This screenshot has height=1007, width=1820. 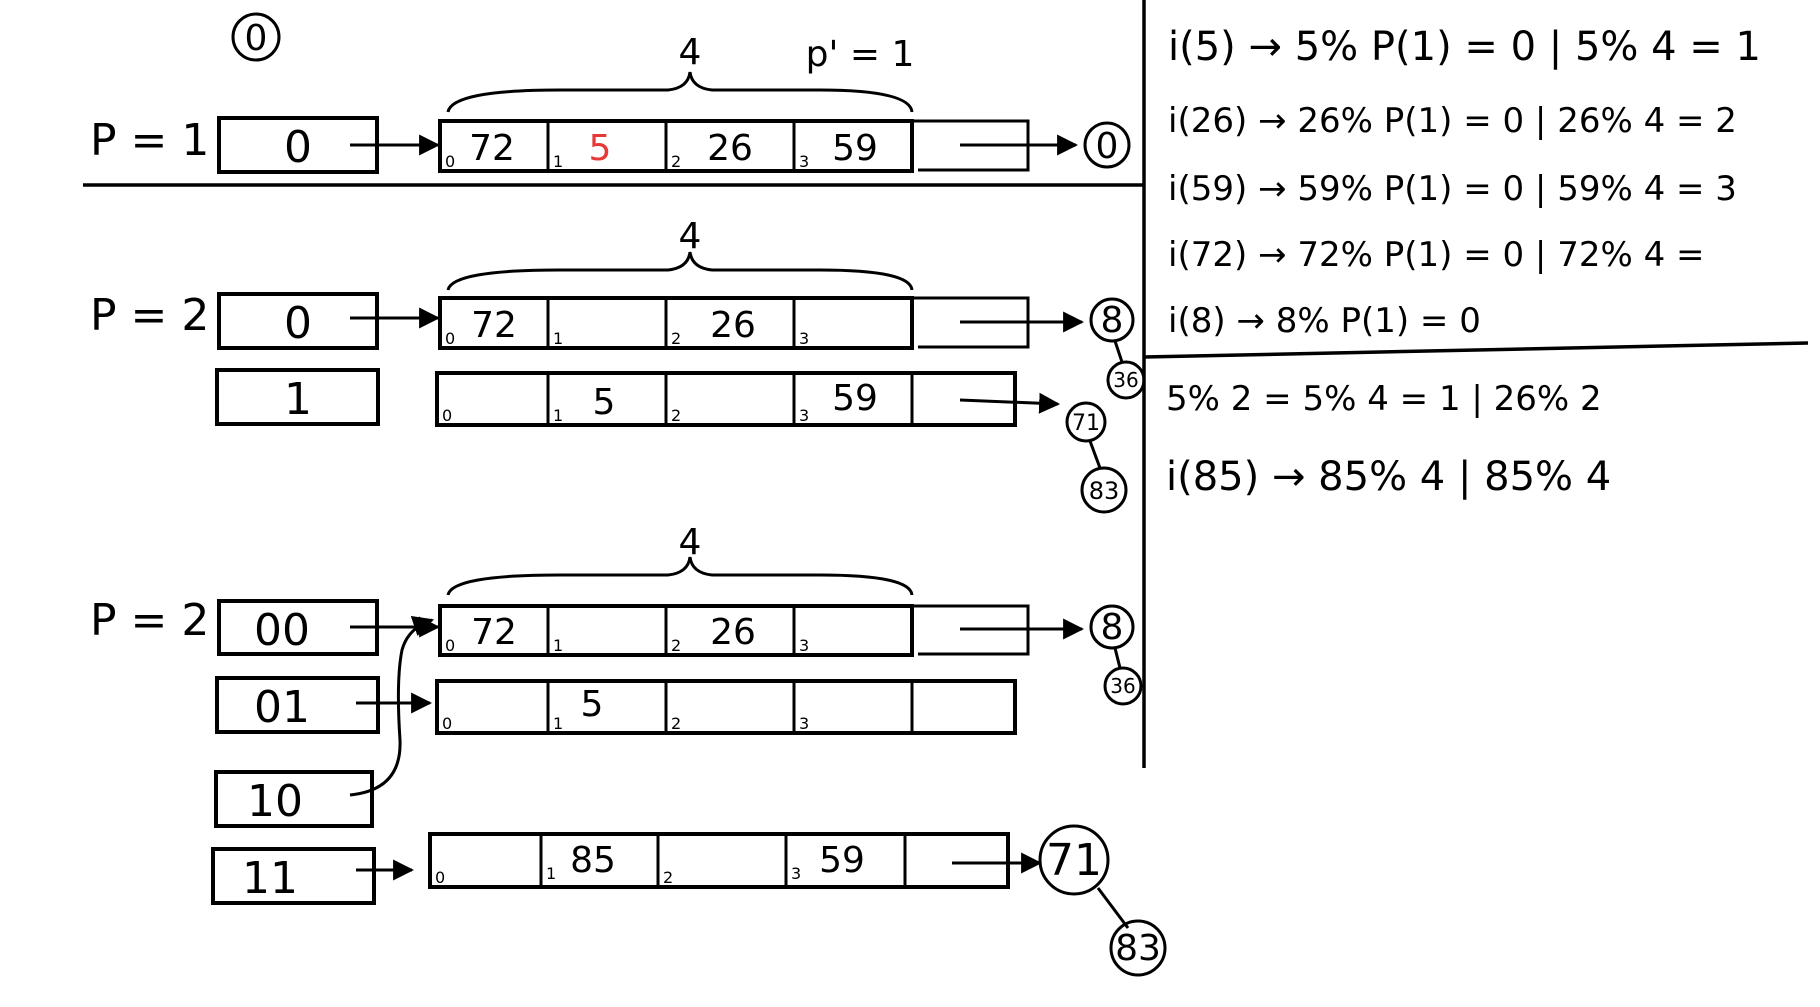 What do you see at coordinates (149, 140) in the screenshot?
I see `section1-p-label: P = 1` at bounding box center [149, 140].